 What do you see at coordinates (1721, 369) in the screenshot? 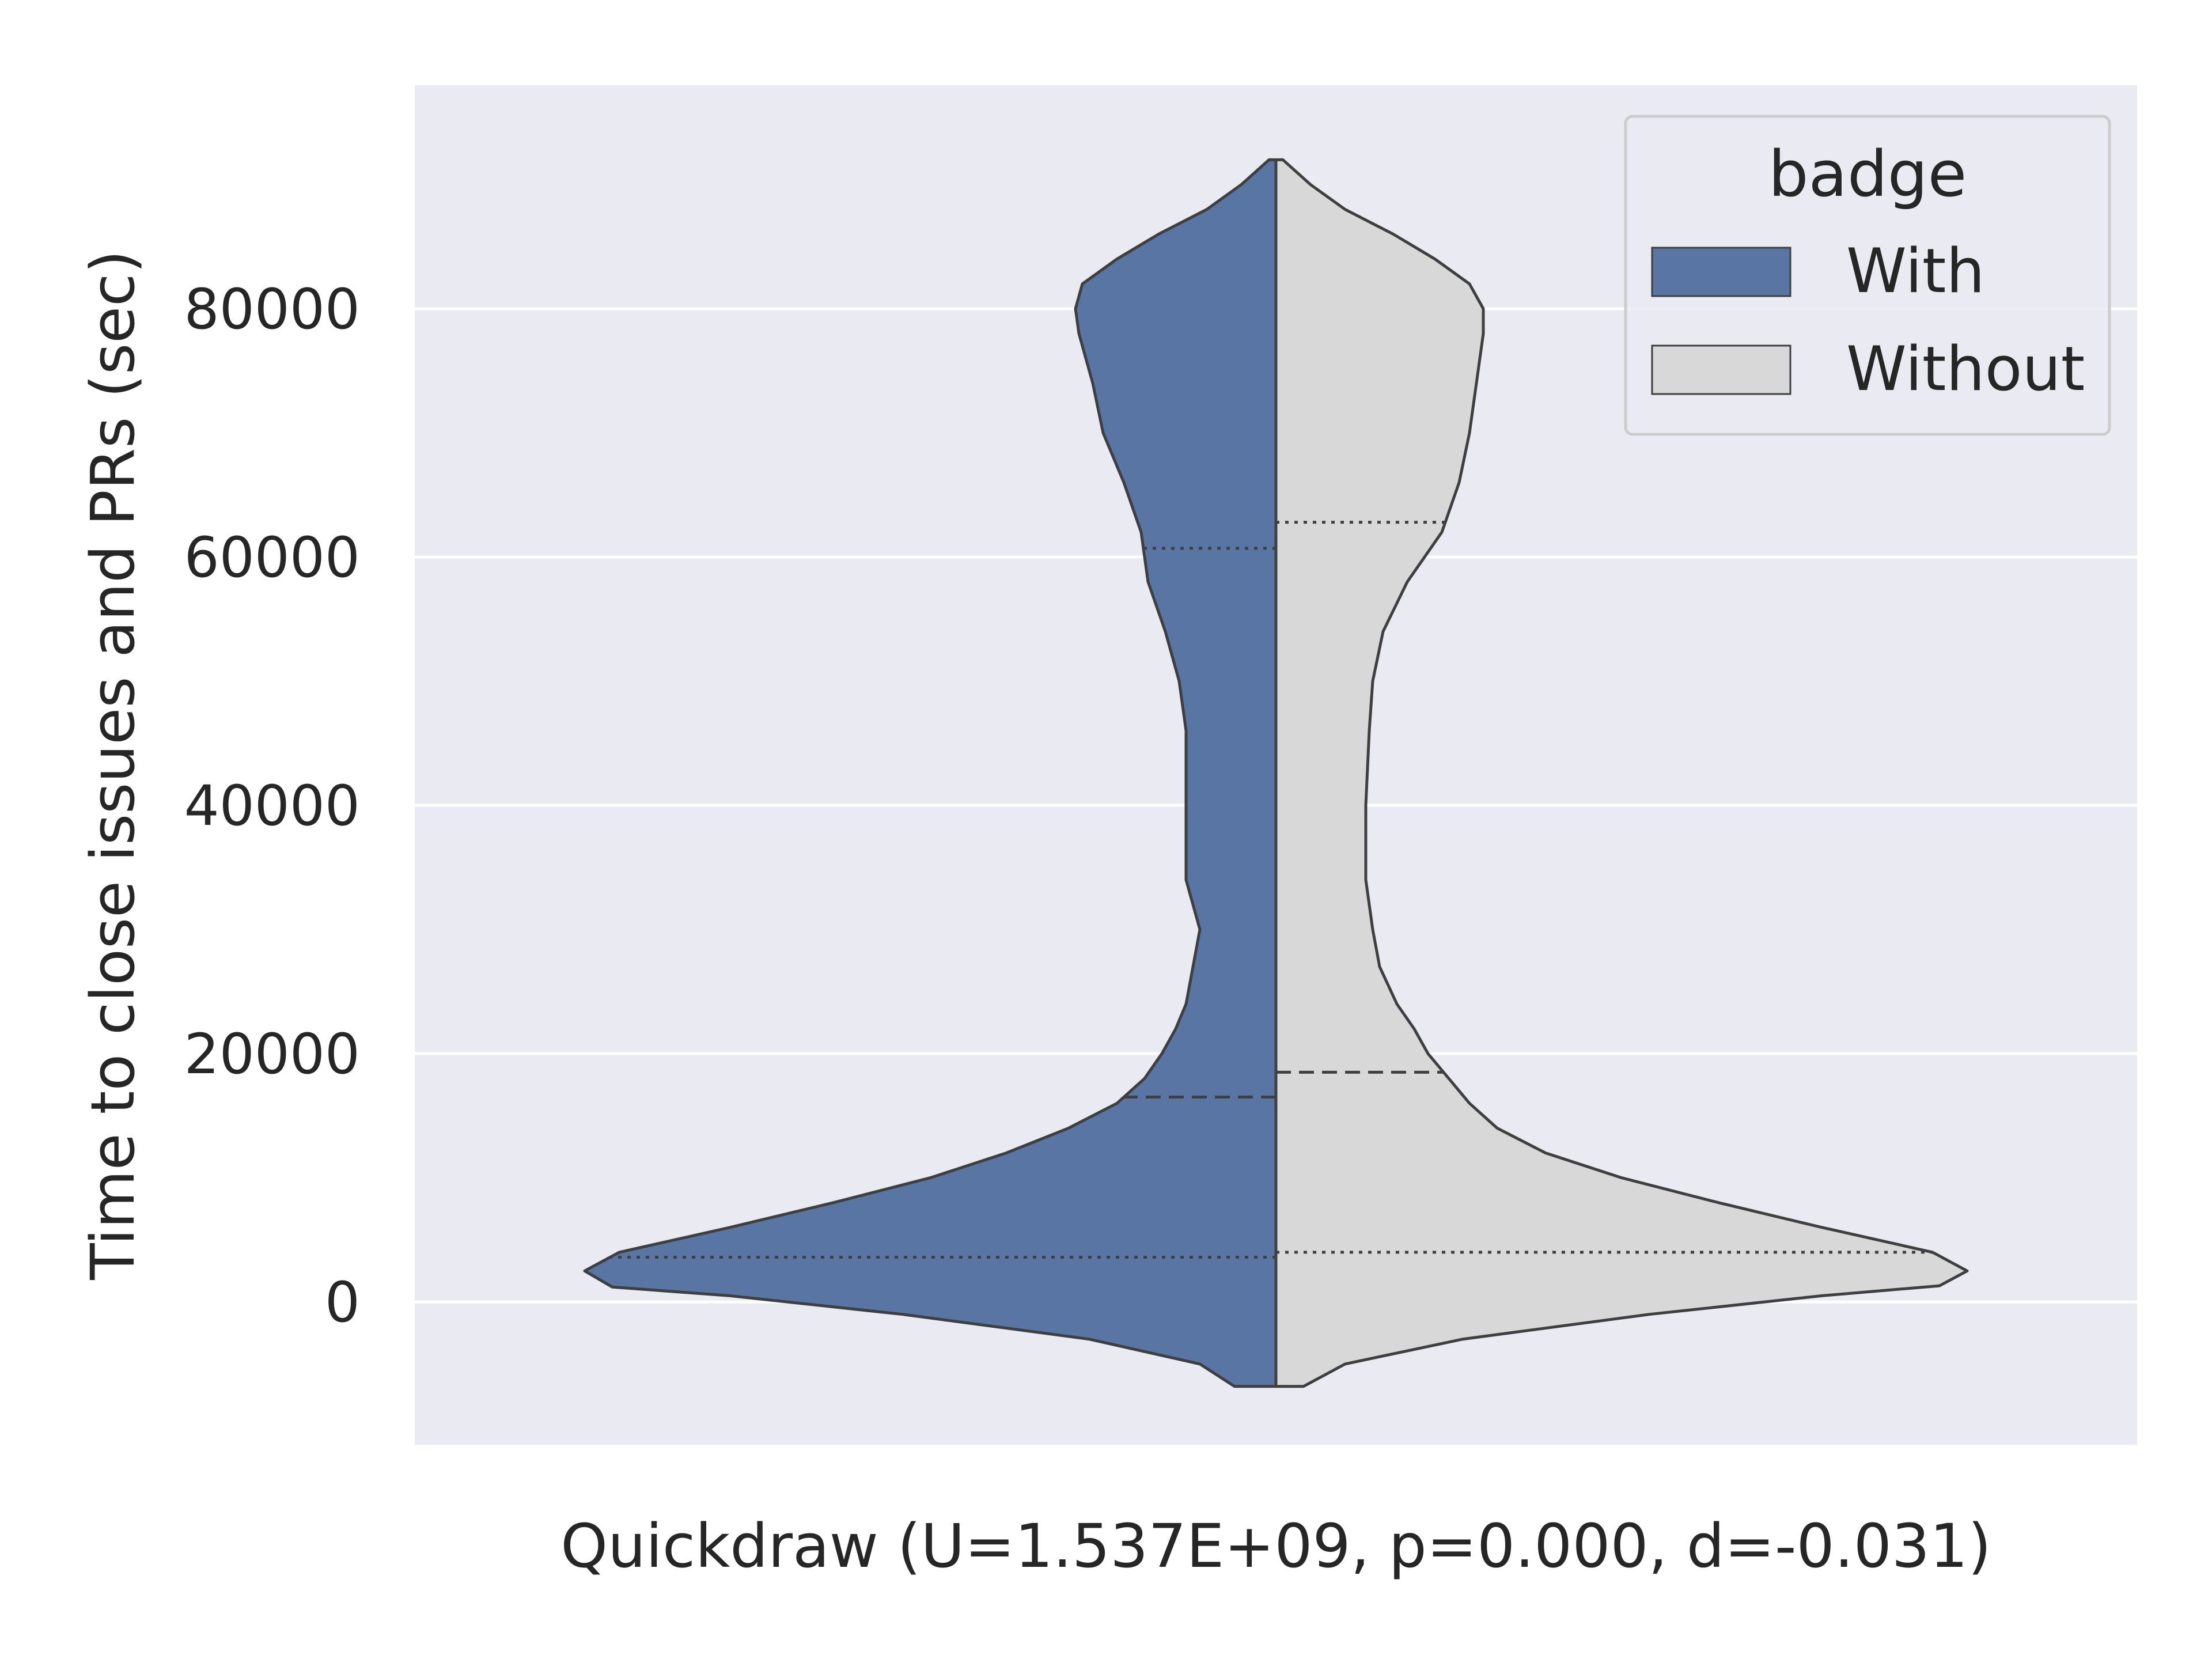
I see `legend-swatch-without` at bounding box center [1721, 369].